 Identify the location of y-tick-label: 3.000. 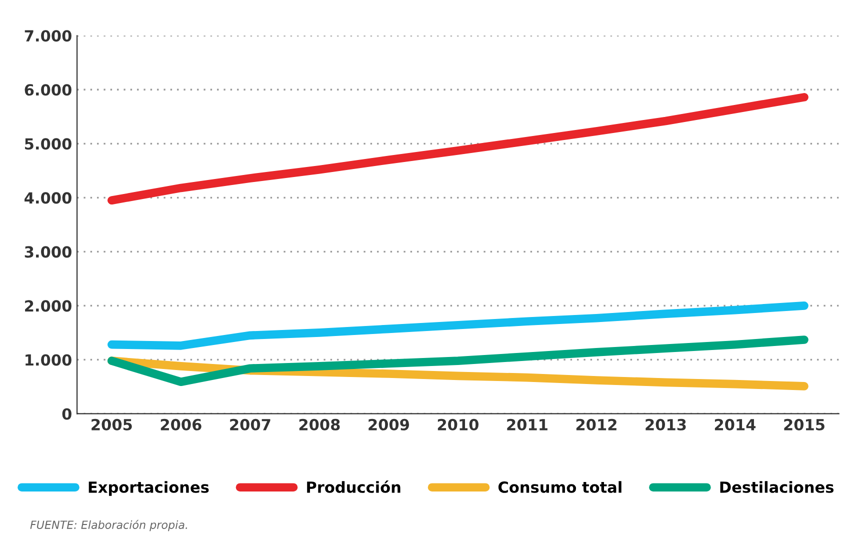
(48, 252).